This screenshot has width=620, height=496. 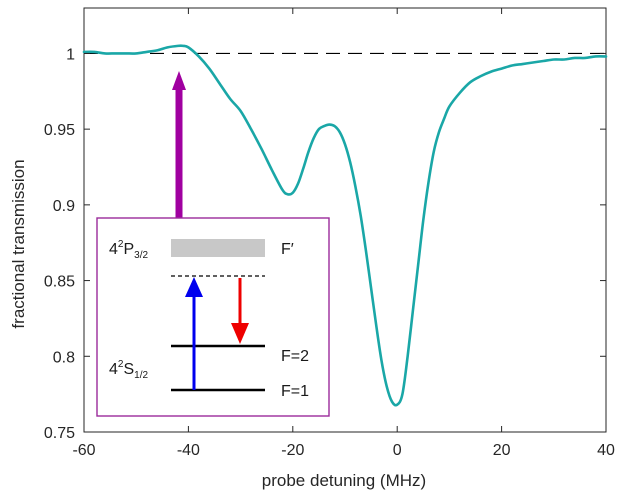 I want to click on y-tick-label: 1, so click(x=70, y=54).